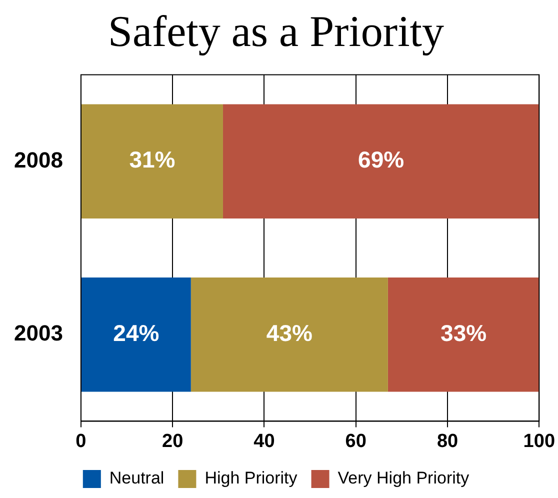 This screenshot has height=498, width=558. Describe the element at coordinates (404, 478) in the screenshot. I see `legend-label: Very High Priority` at that location.